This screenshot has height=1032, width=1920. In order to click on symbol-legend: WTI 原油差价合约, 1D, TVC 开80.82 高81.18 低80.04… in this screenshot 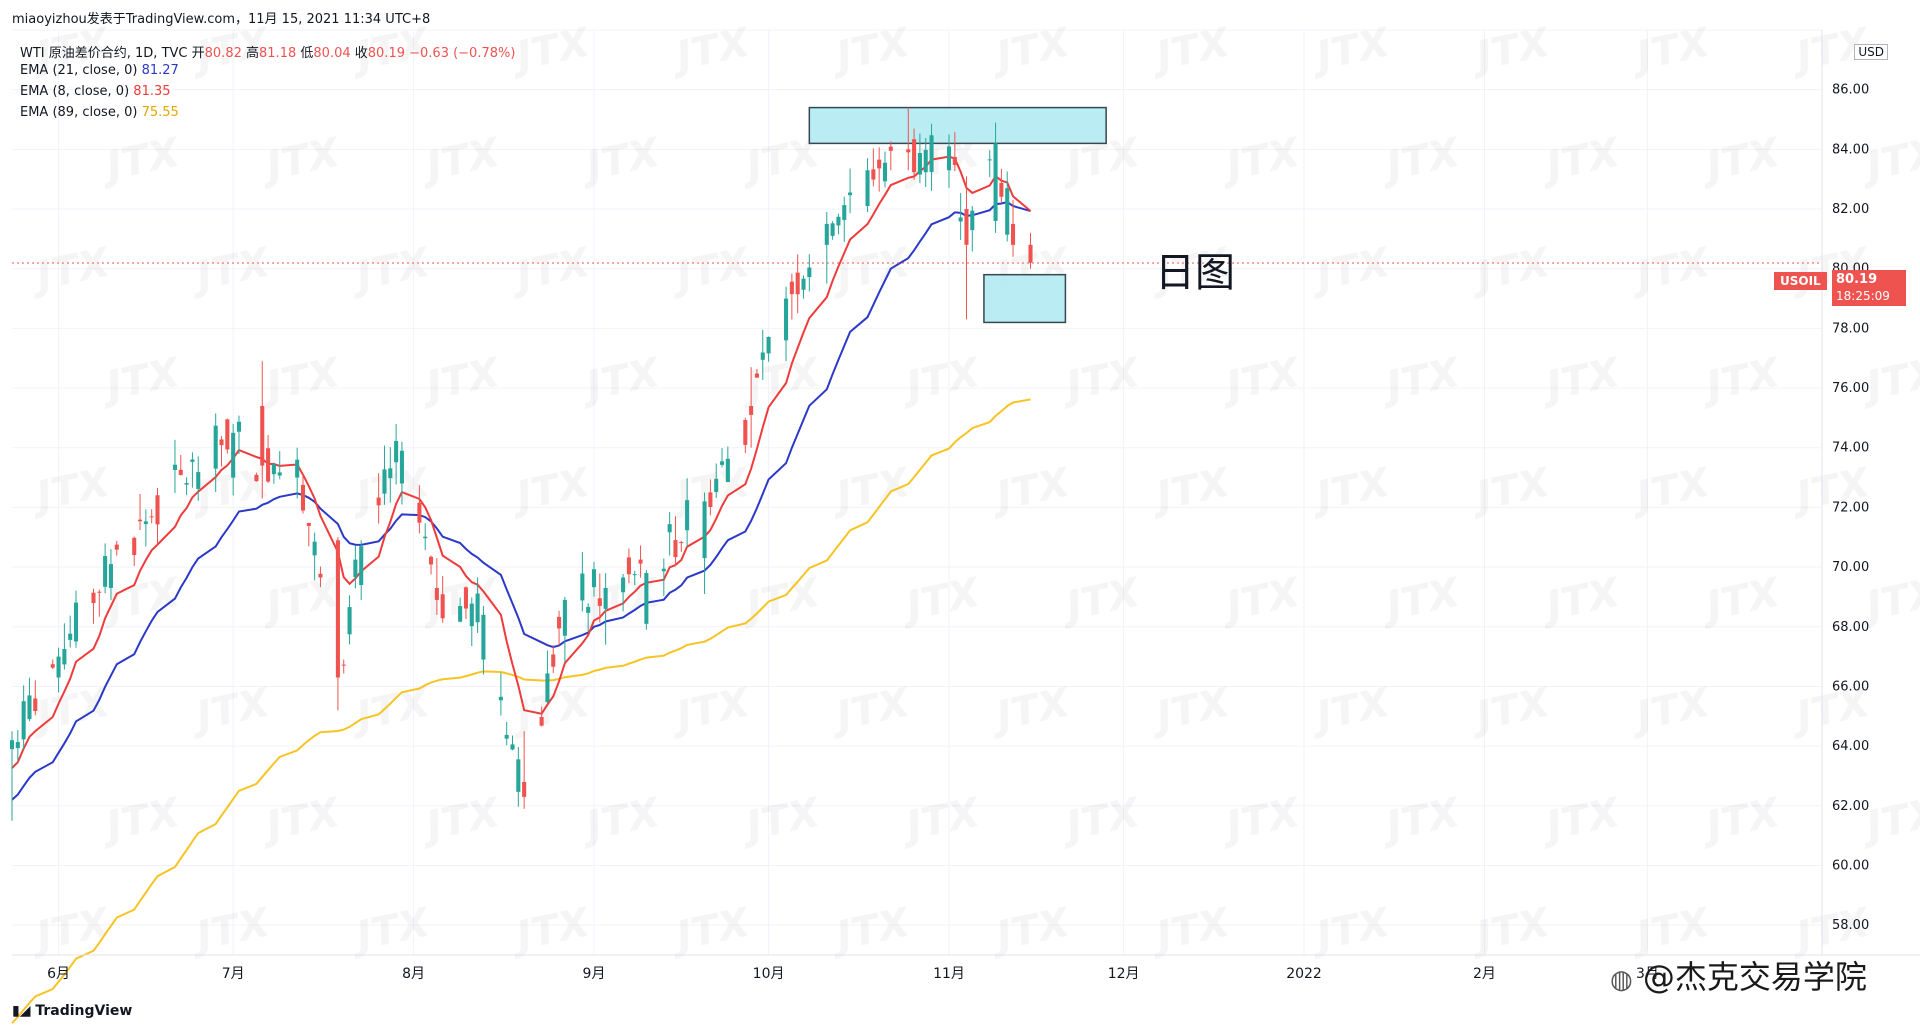, I will do `click(267, 51)`.